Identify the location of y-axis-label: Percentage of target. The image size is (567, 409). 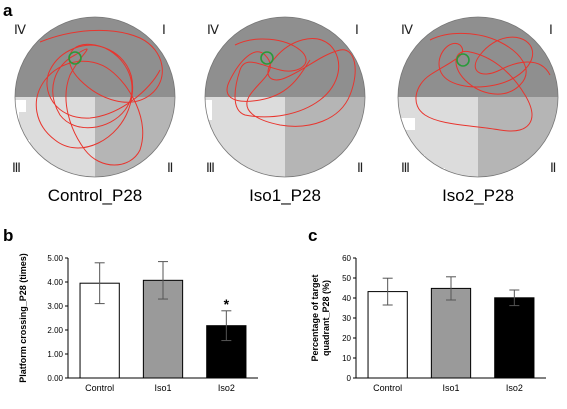
(315, 317).